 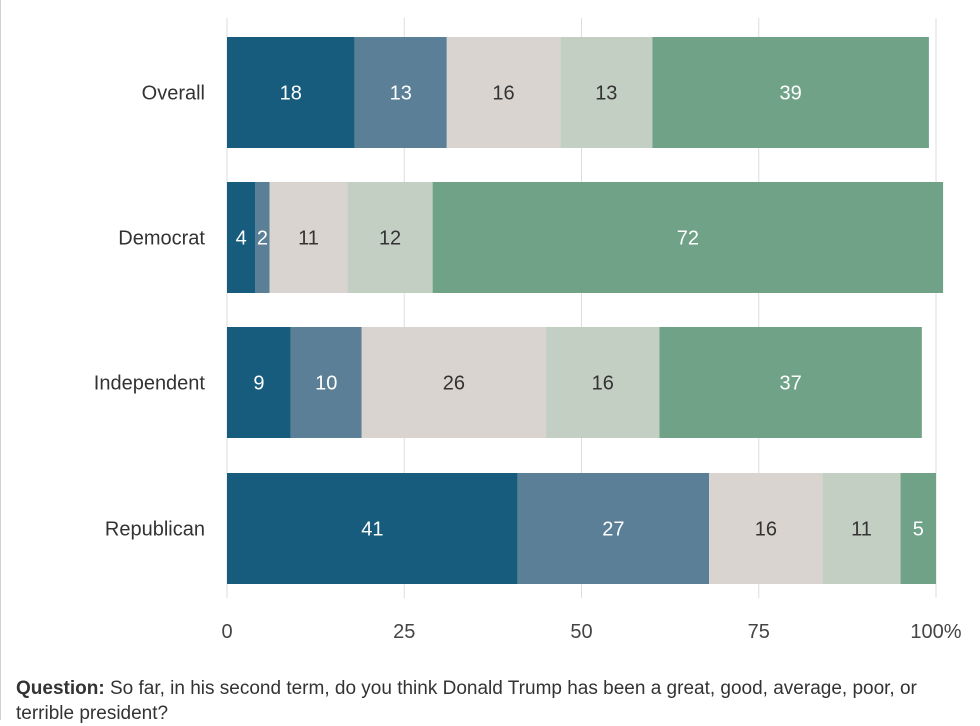 I want to click on x-tick-label: 0, so click(x=226, y=632).